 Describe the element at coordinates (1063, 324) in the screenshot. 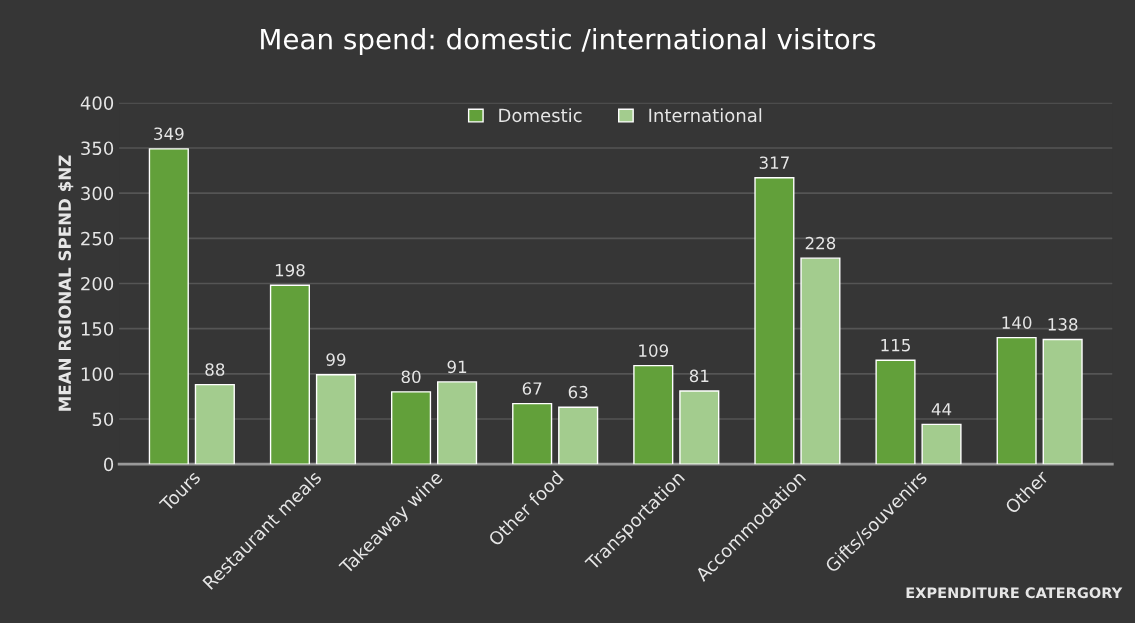

I see `data-label: 138` at that location.